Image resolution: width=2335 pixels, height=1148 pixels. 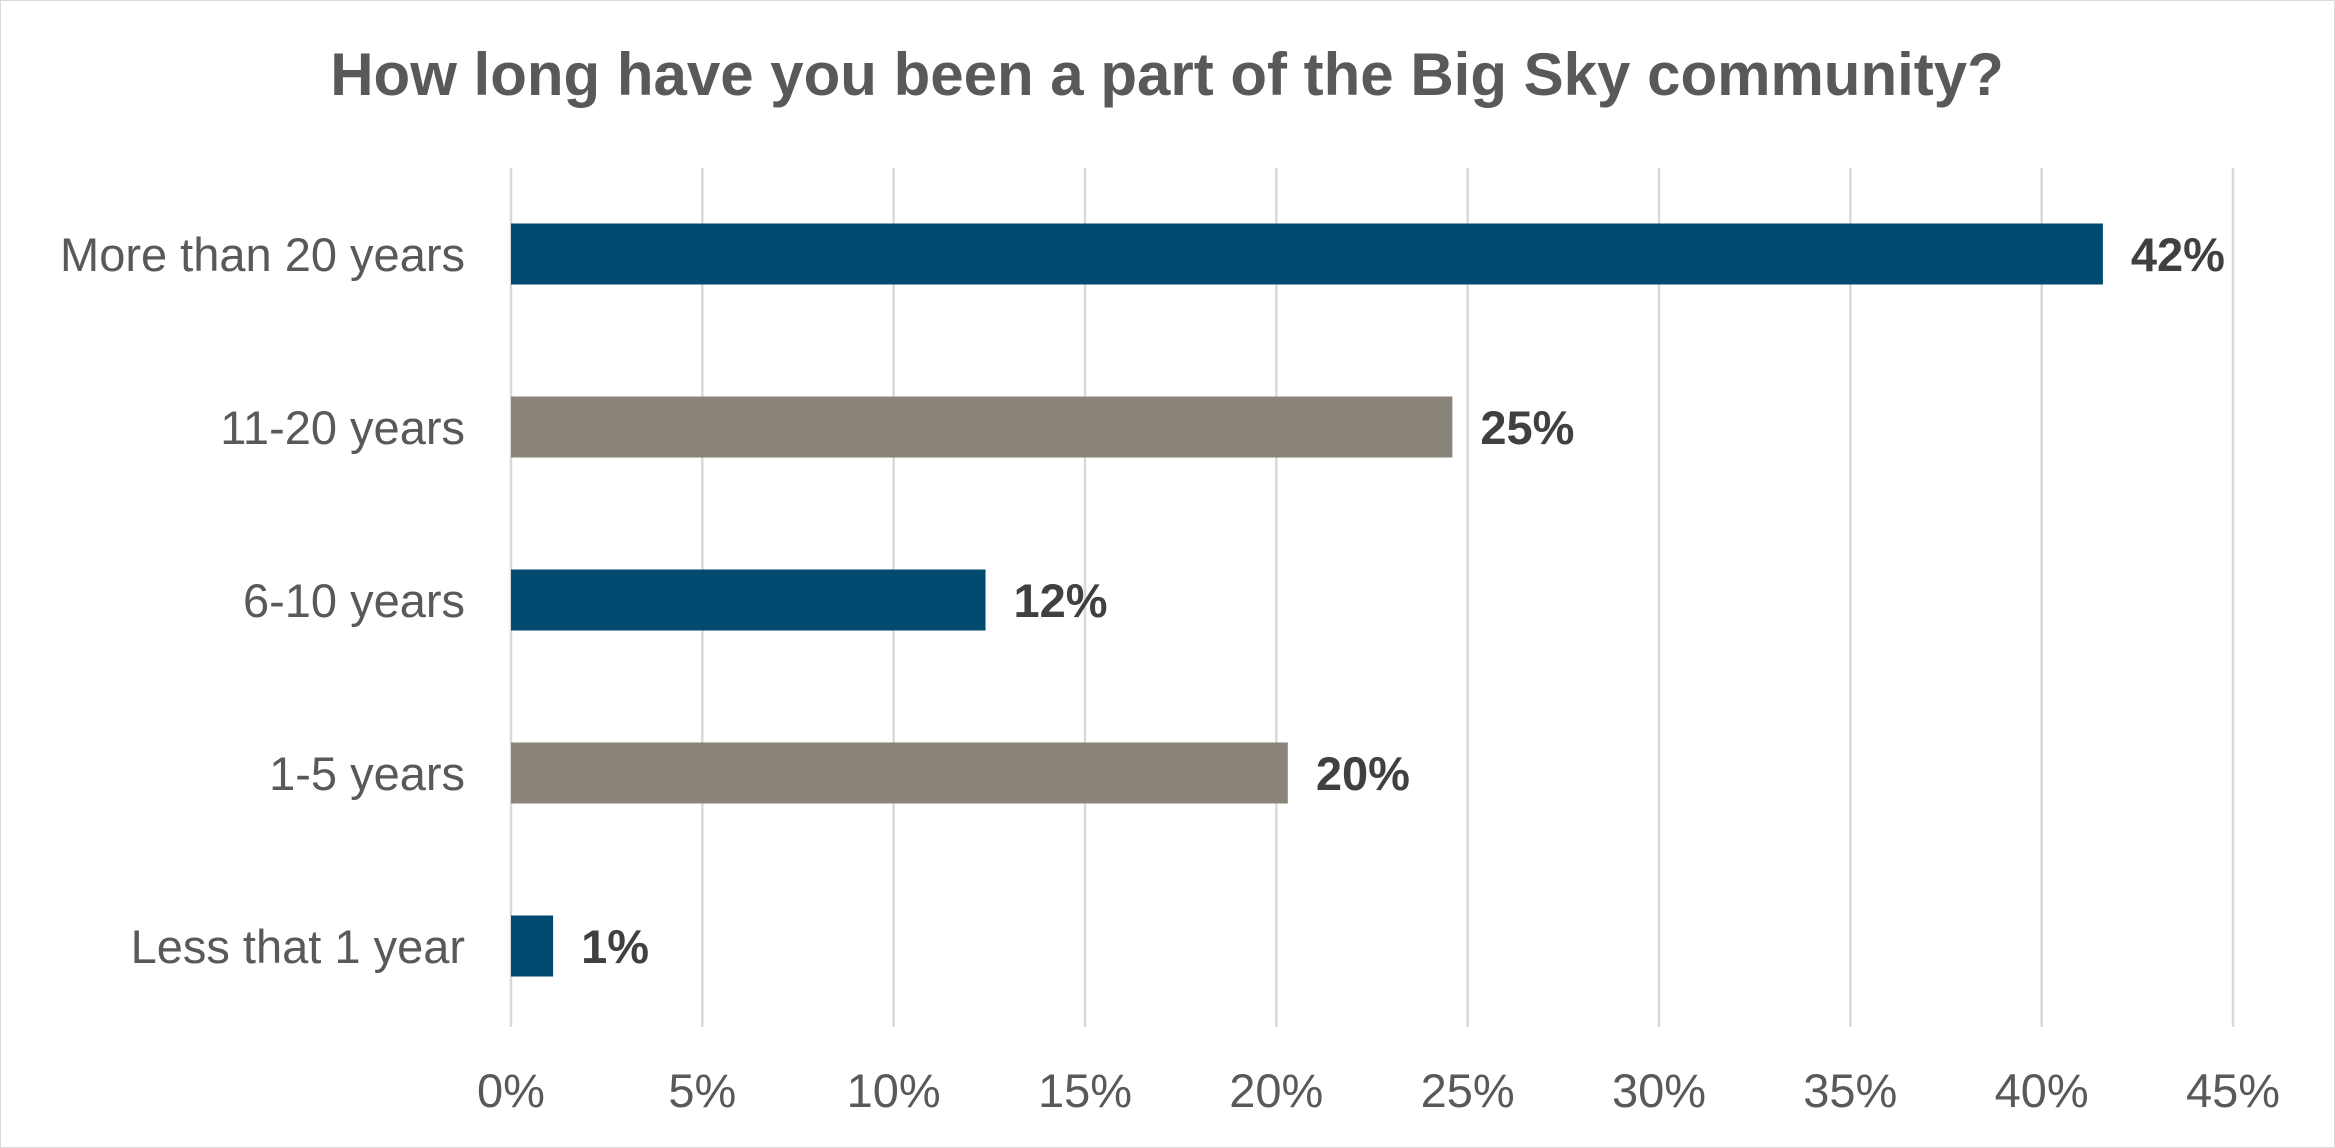 What do you see at coordinates (2233, 1090) in the screenshot?
I see `x-tick-label: 45%` at bounding box center [2233, 1090].